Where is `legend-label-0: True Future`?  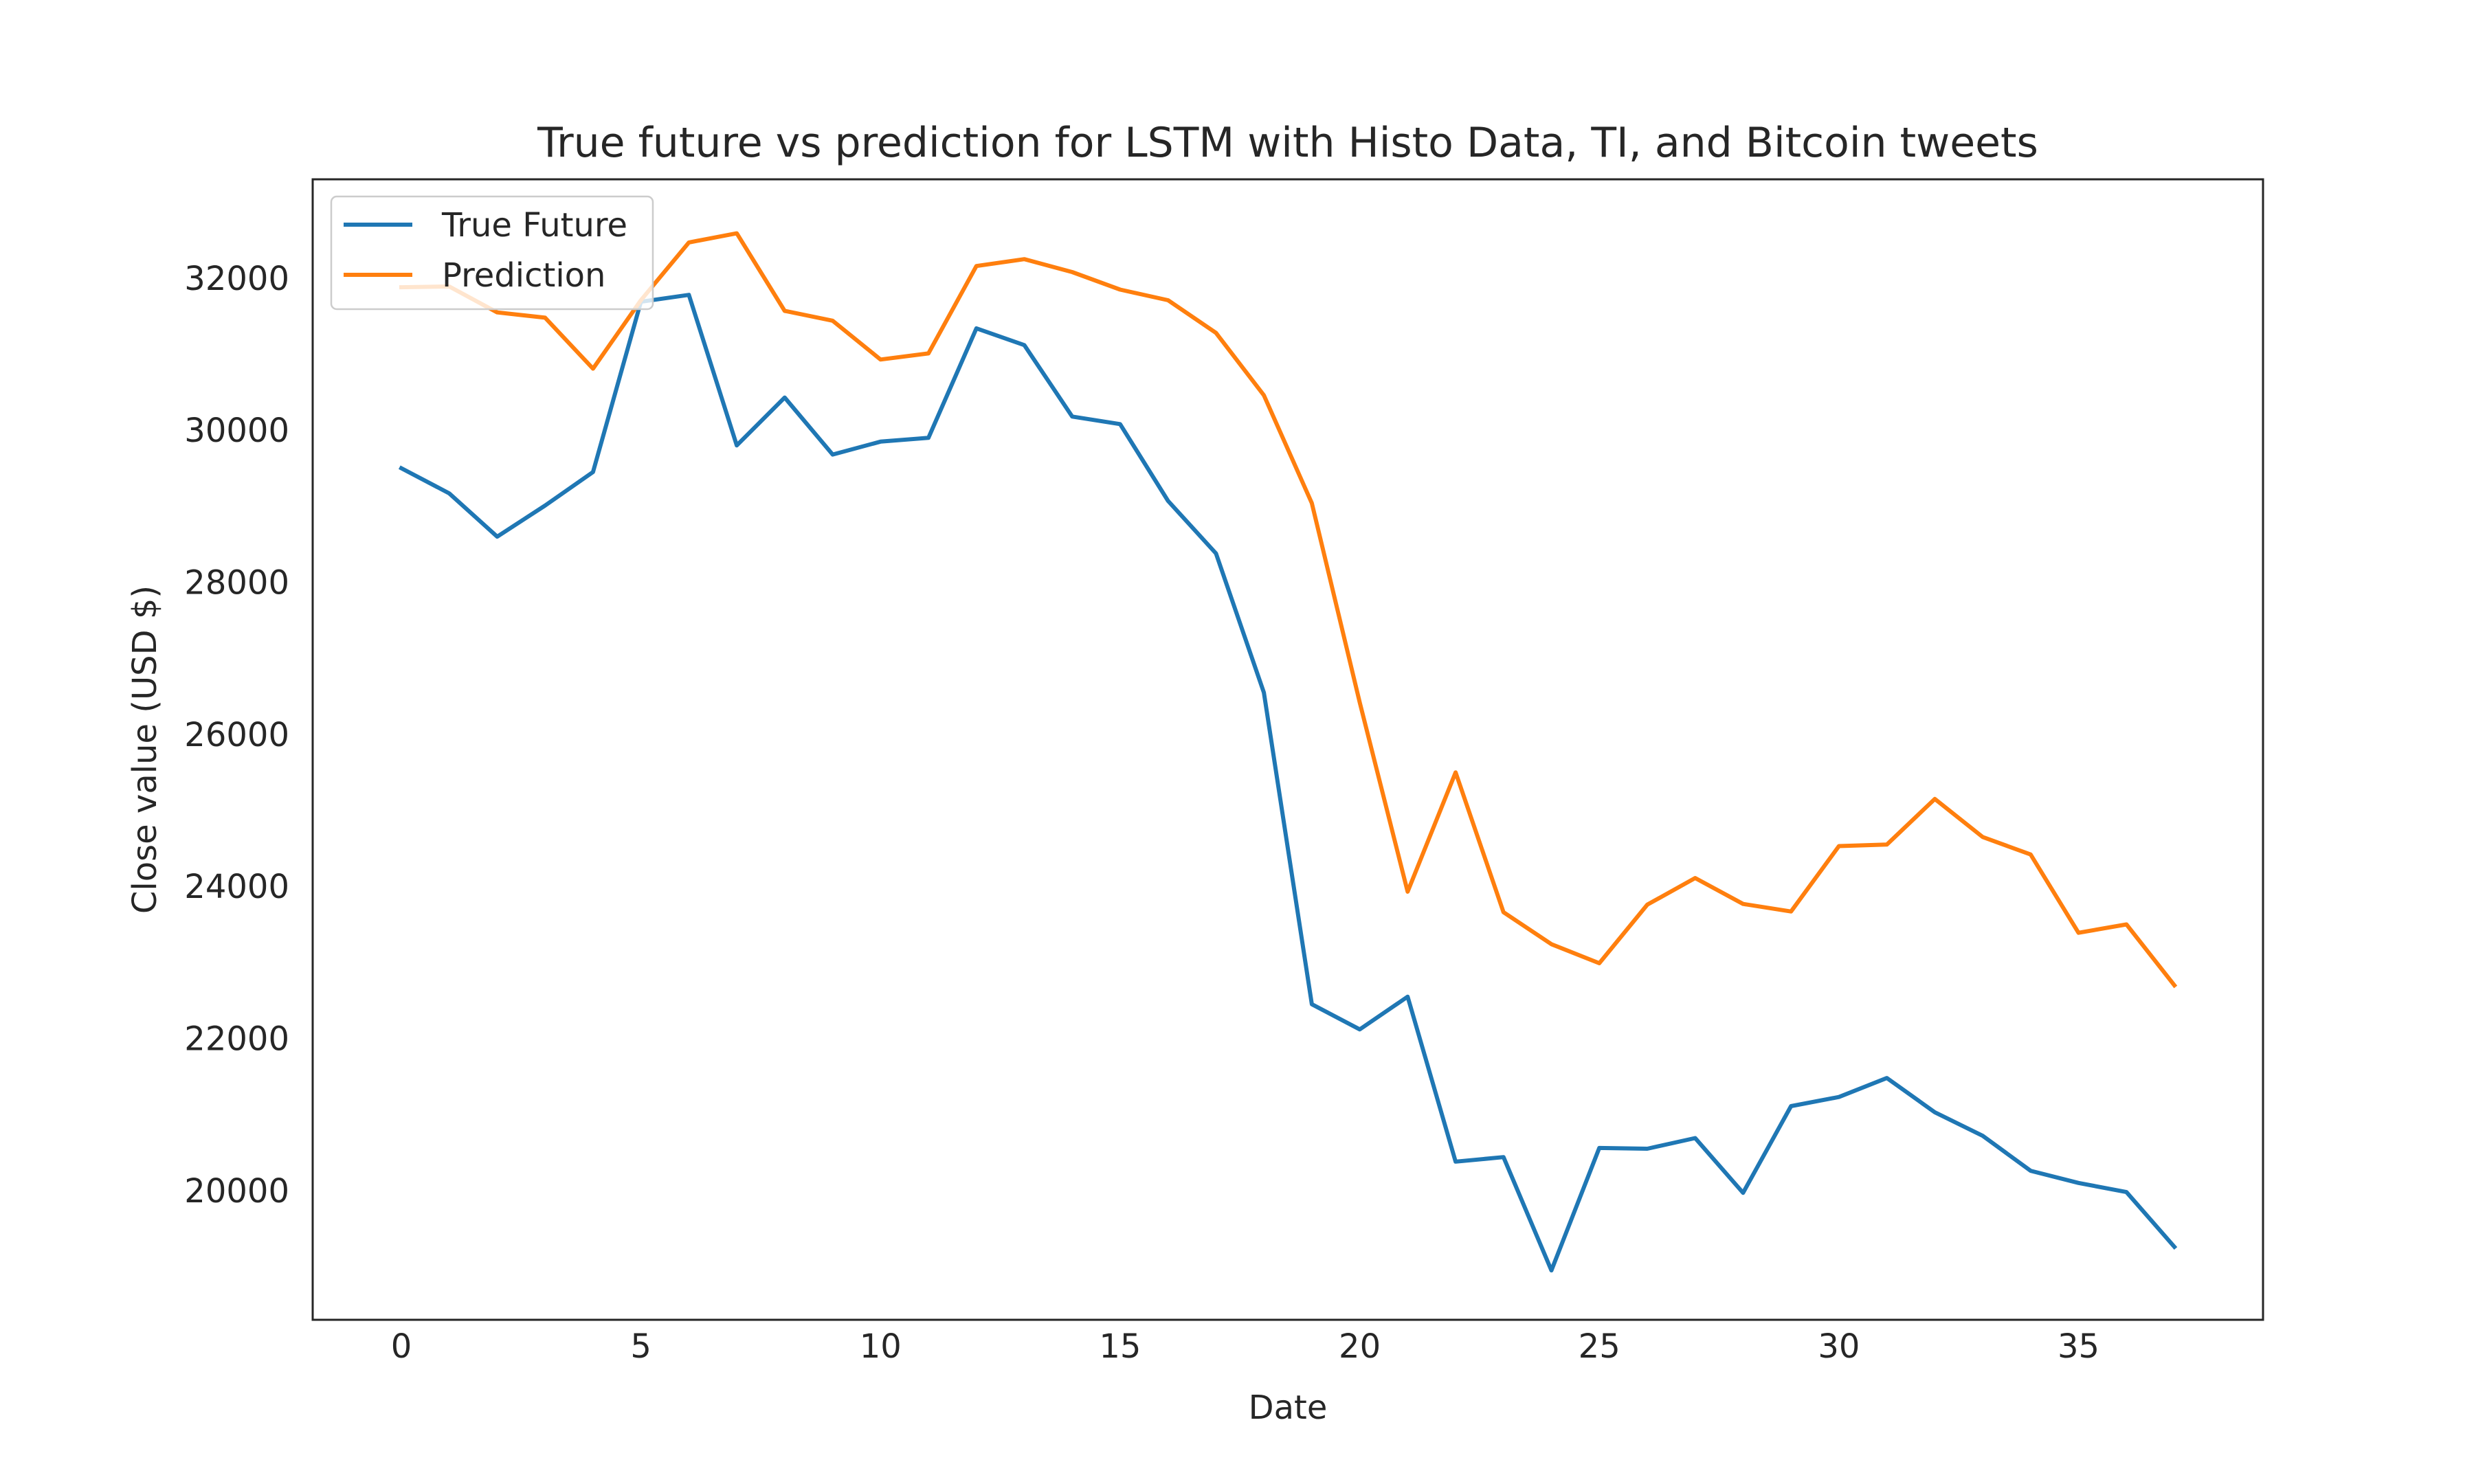 legend-label-0: True Future is located at coordinates (534, 225).